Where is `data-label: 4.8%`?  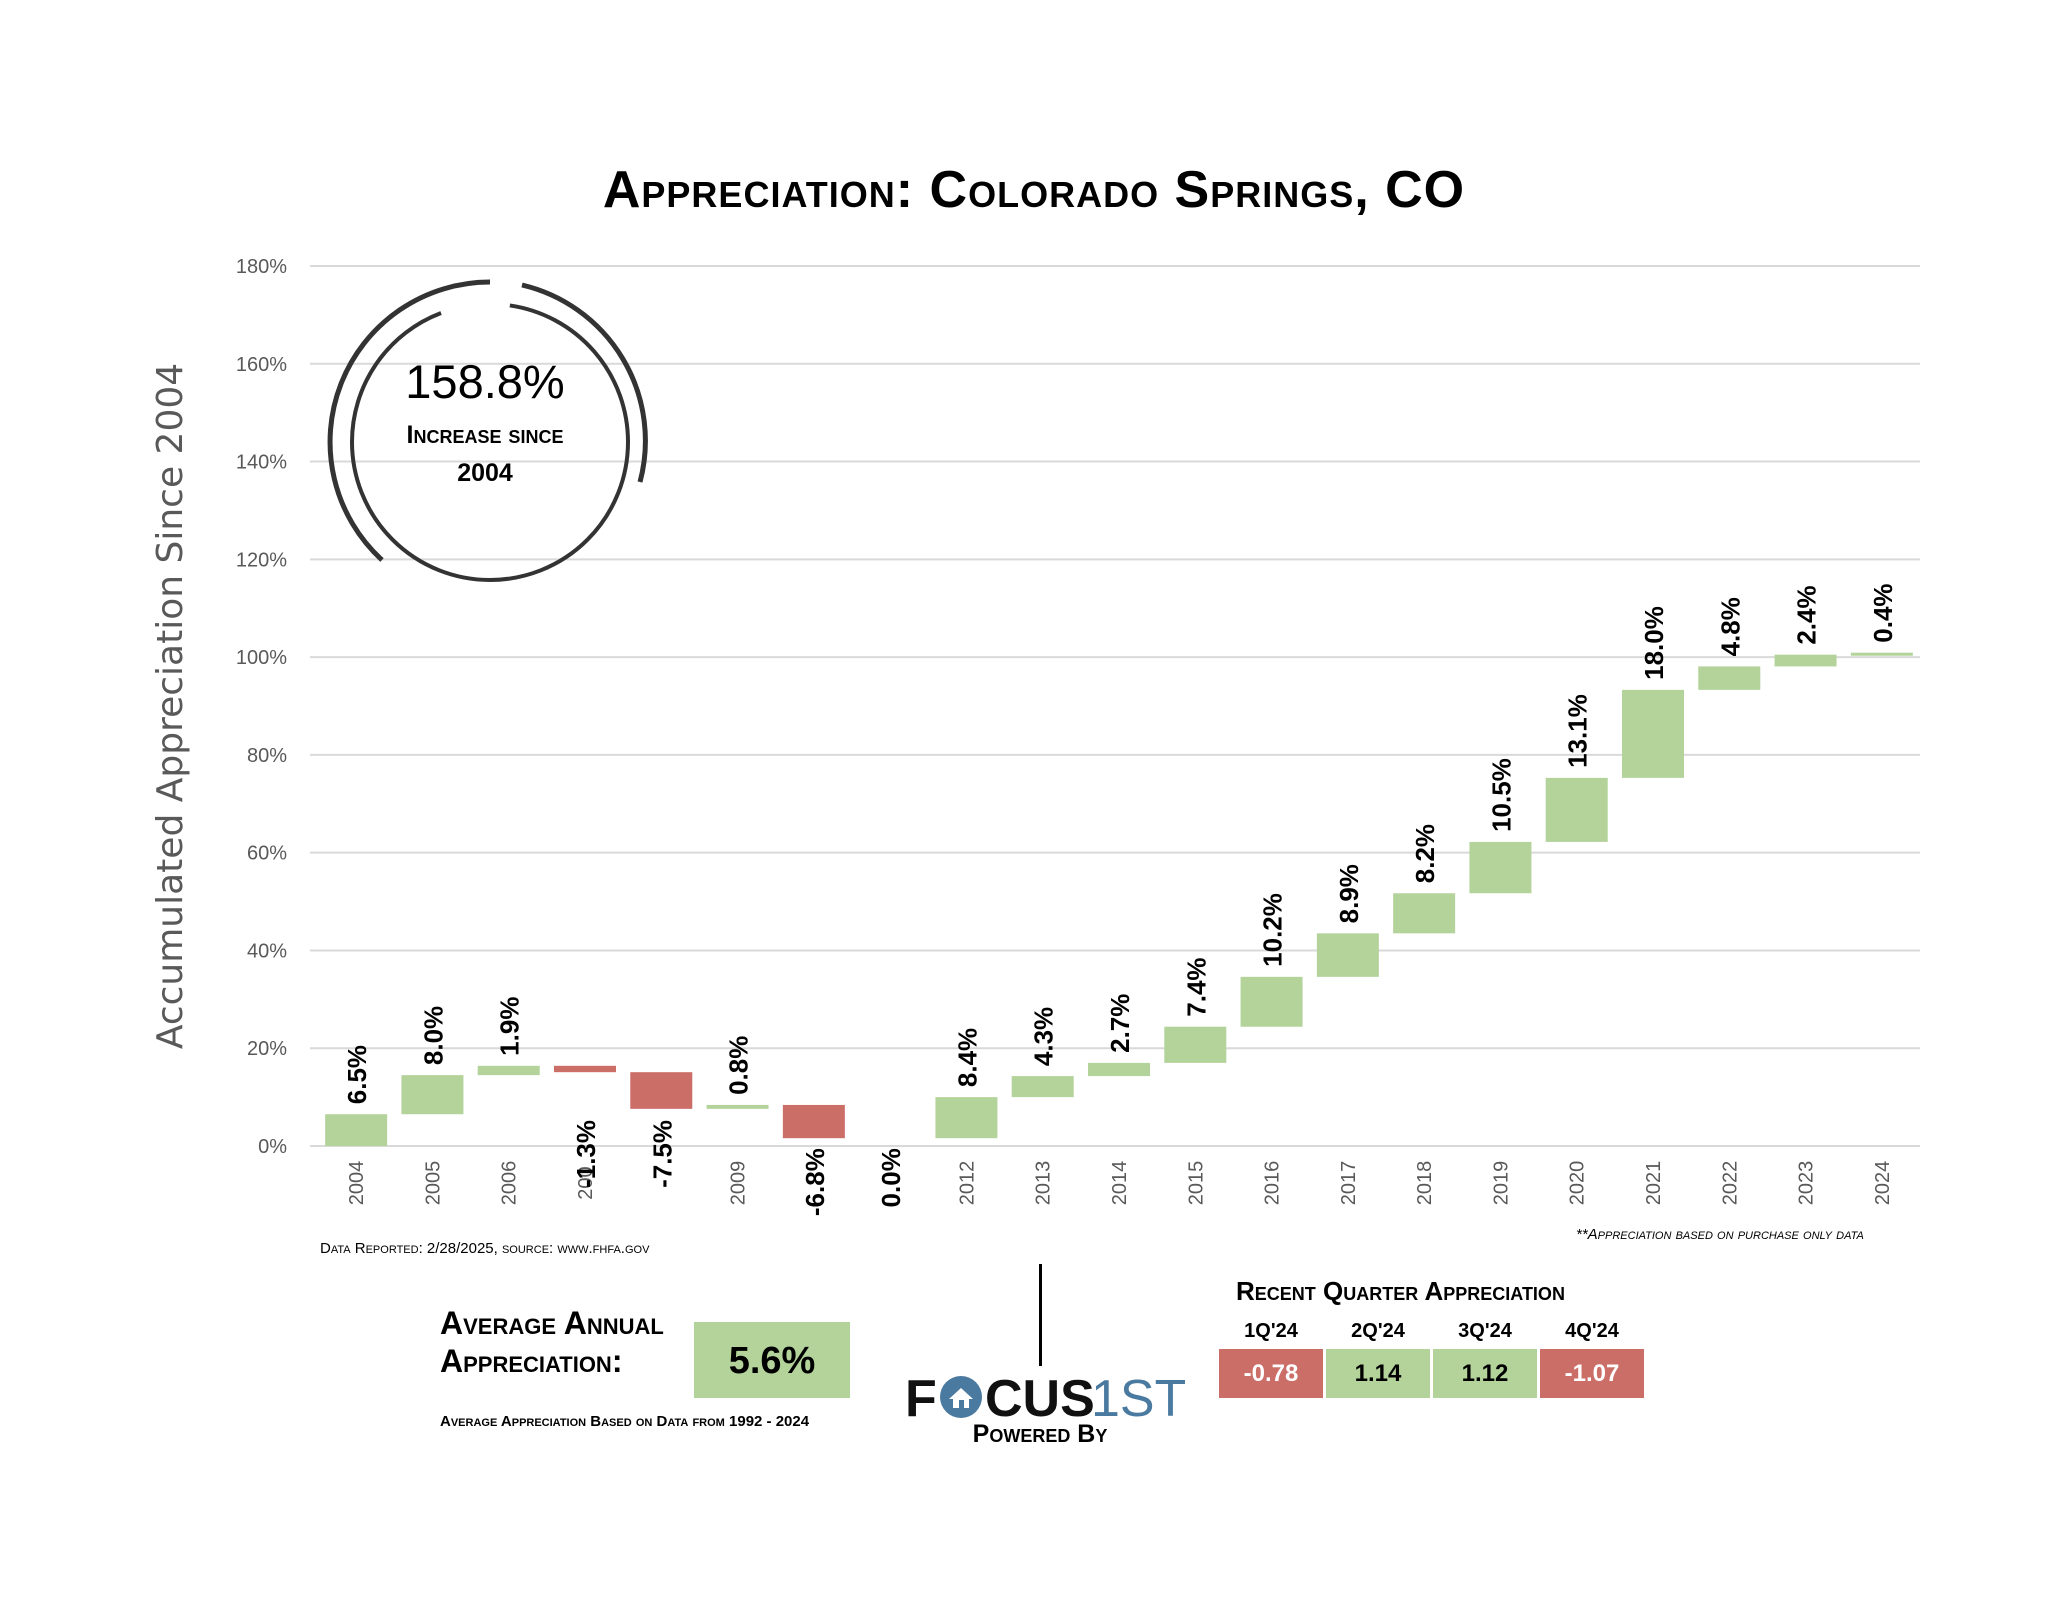 data-label: 4.8% is located at coordinates (1730, 626).